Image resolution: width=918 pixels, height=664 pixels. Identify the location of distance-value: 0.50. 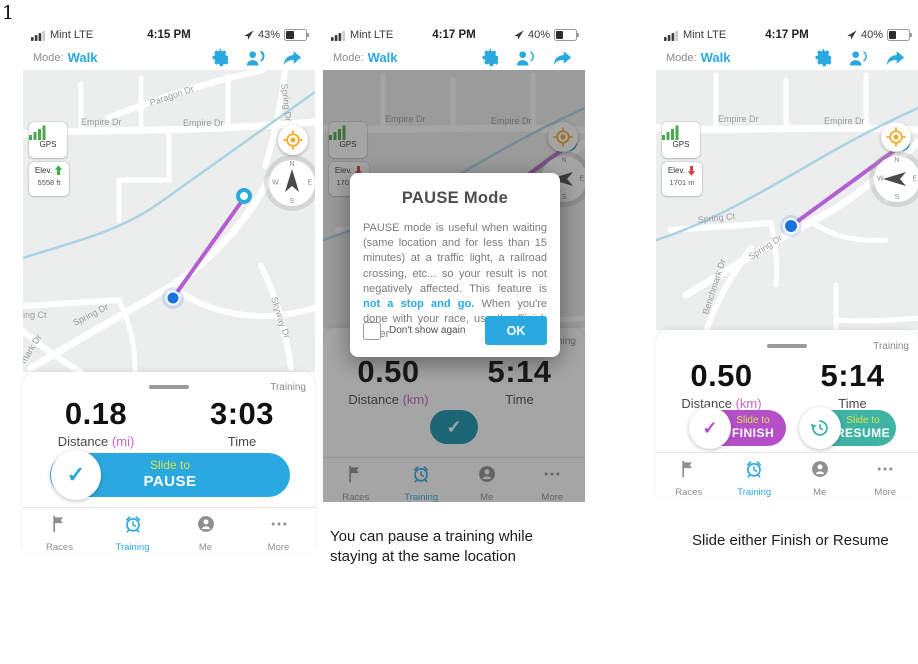
(388, 371).